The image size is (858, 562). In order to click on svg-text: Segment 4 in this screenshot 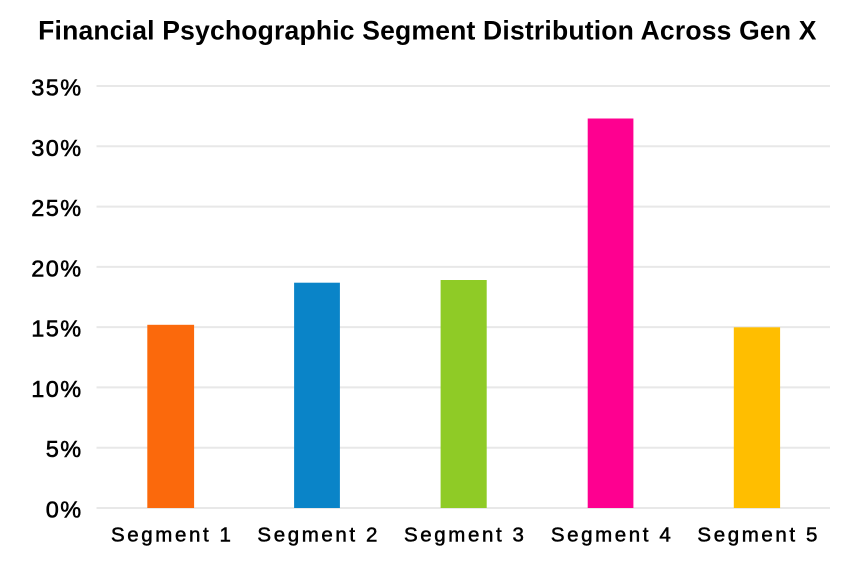, I will do `click(612, 535)`.